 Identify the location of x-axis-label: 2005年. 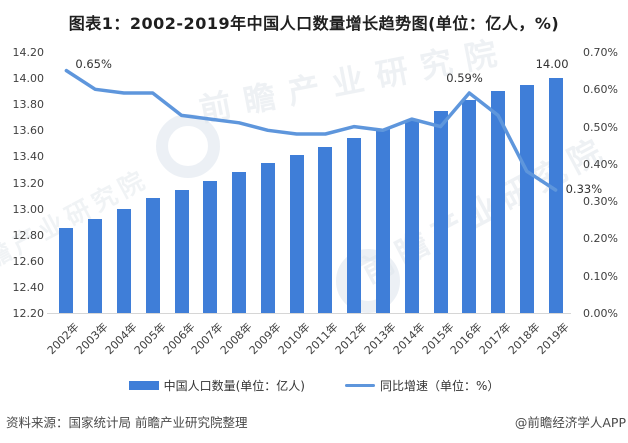
(150, 339).